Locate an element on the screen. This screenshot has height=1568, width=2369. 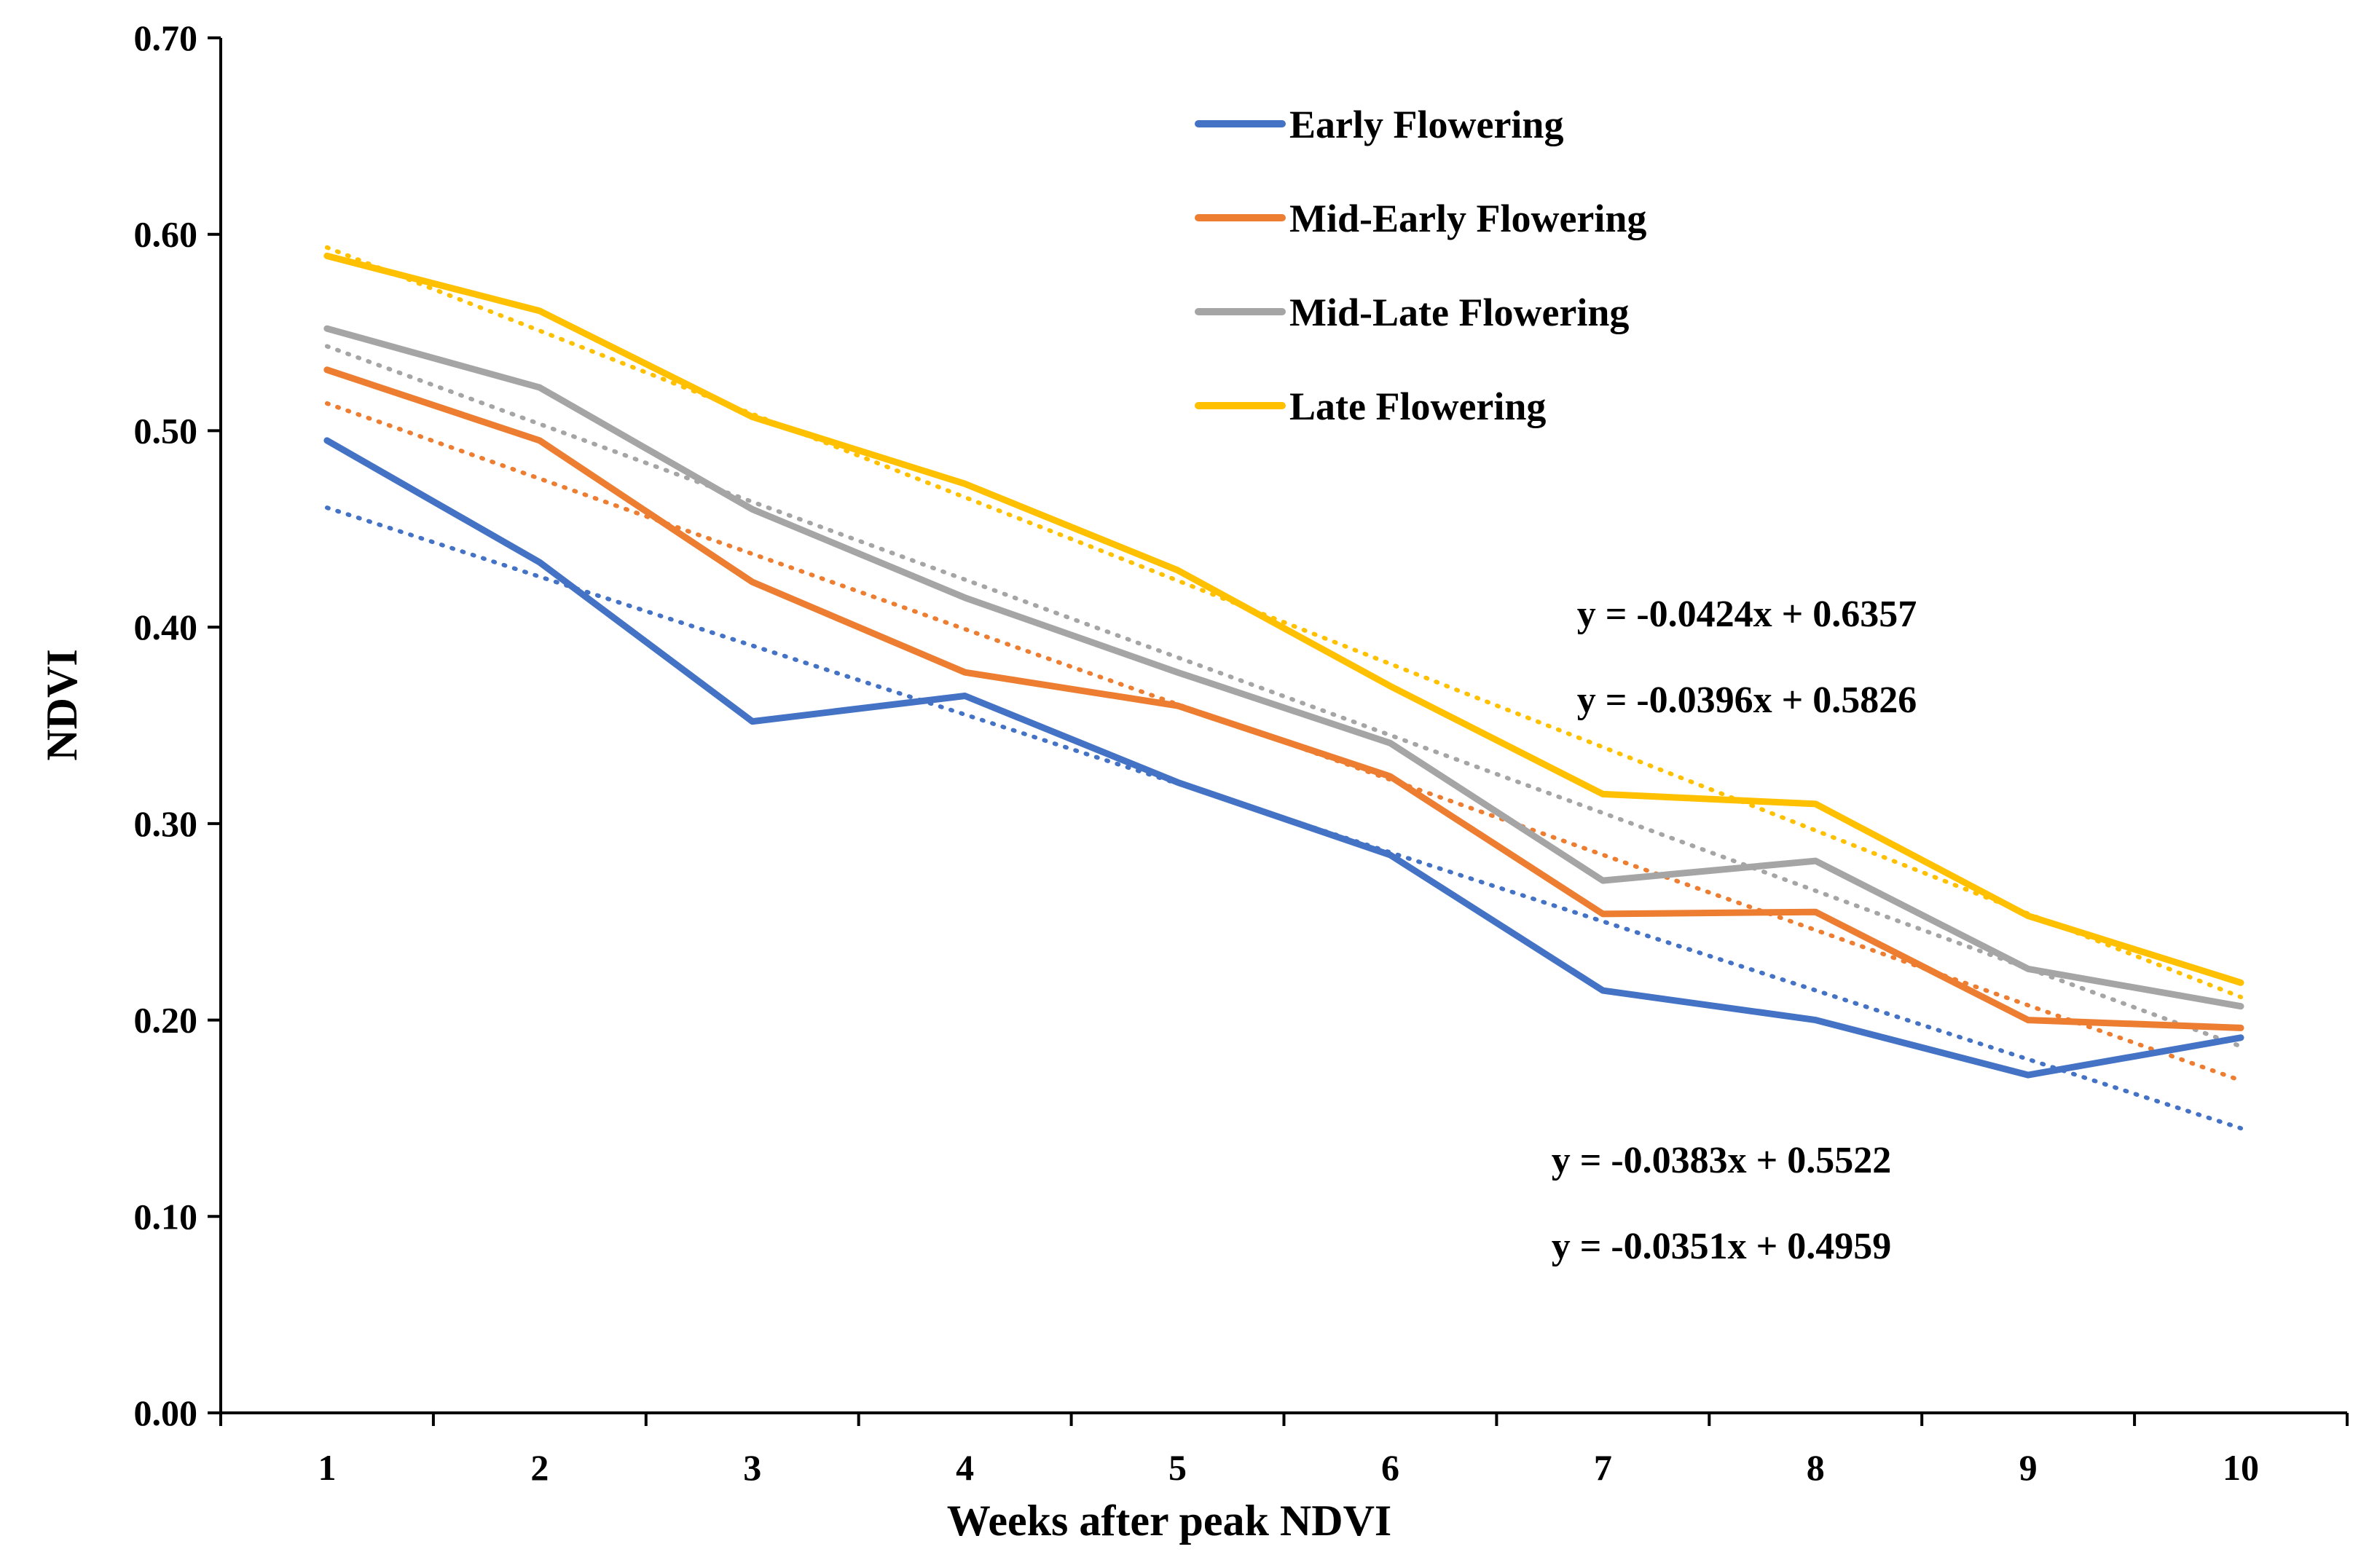
y-tick-label: 0.00 is located at coordinates (166, 1412).